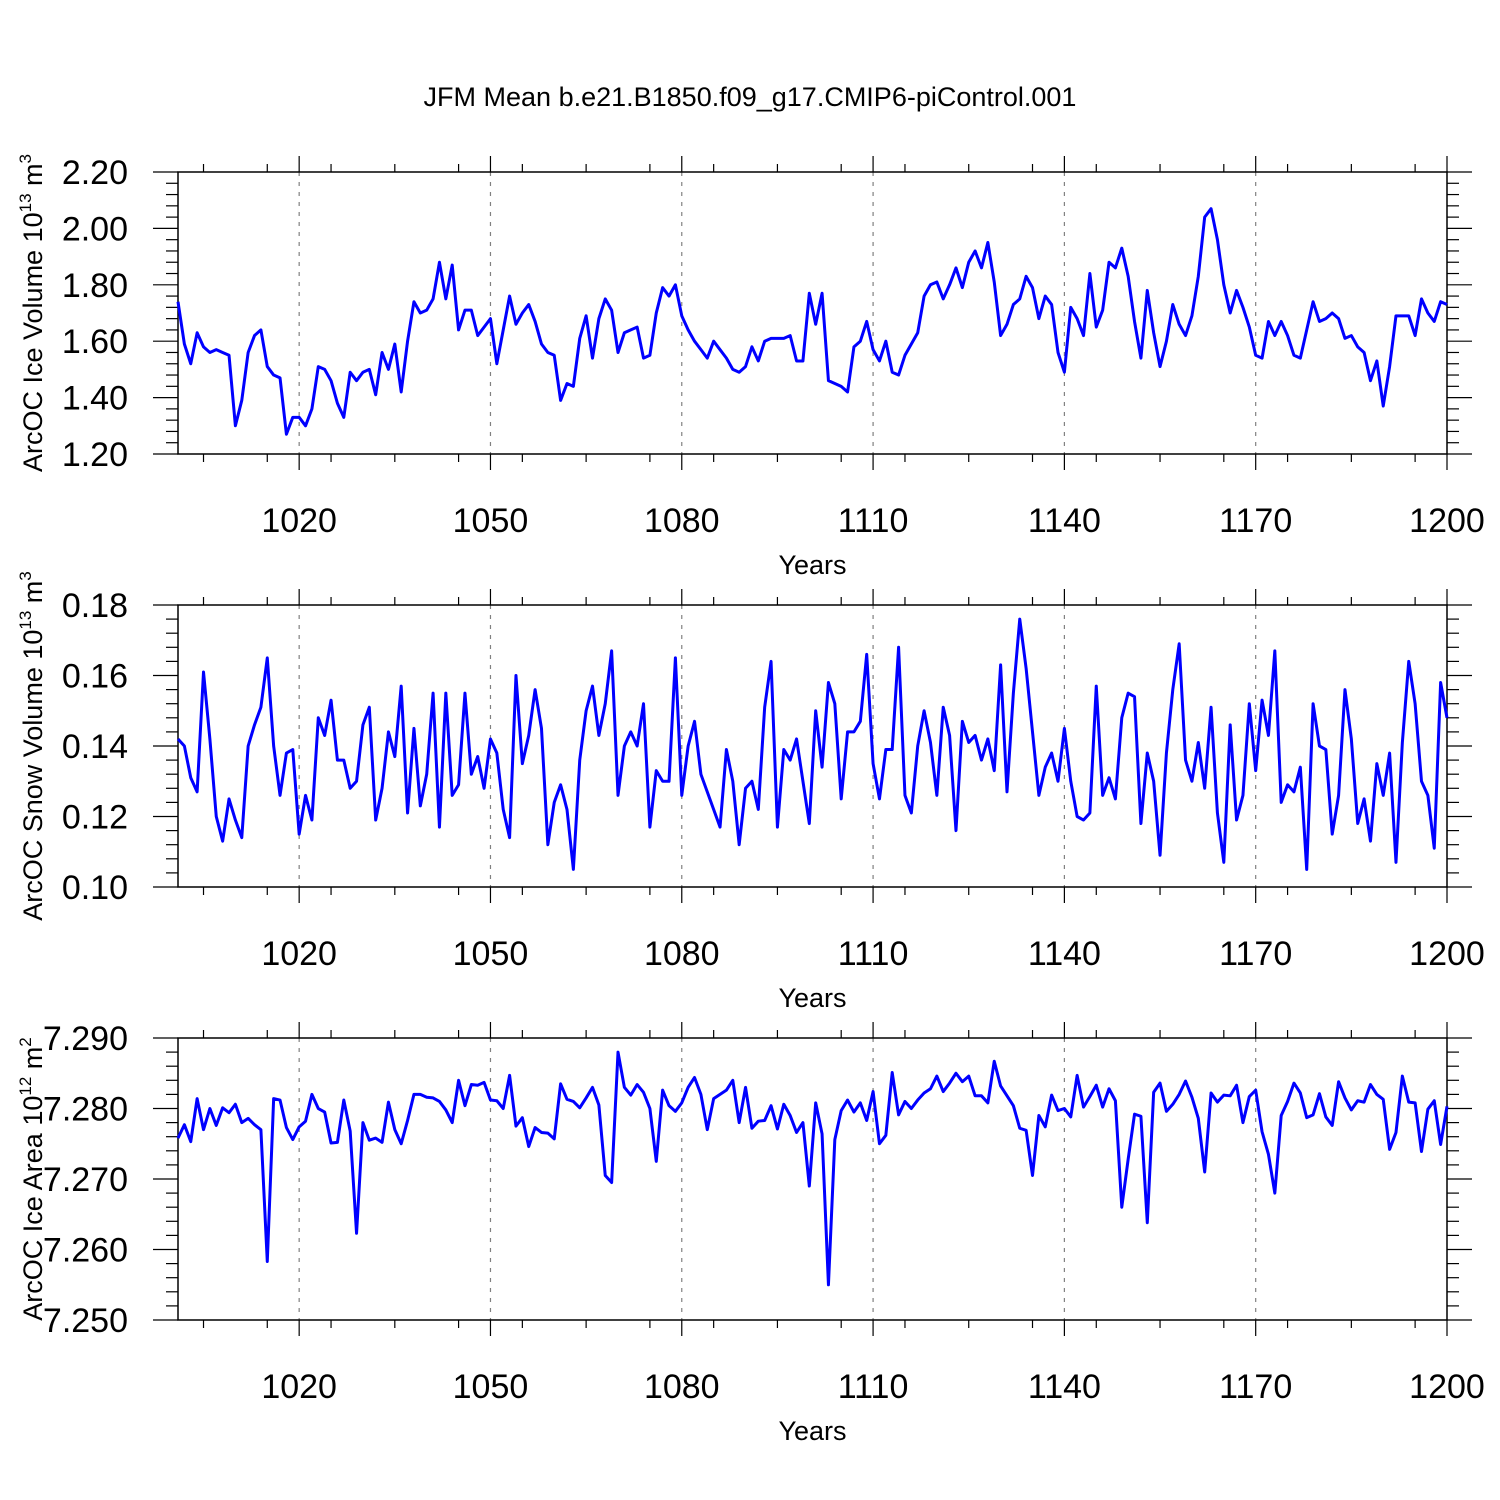 This screenshot has height=1500, width=1500. What do you see at coordinates (1064, 954) in the screenshot?
I see `snow-volume-x-tick-label-1140: 1140` at bounding box center [1064, 954].